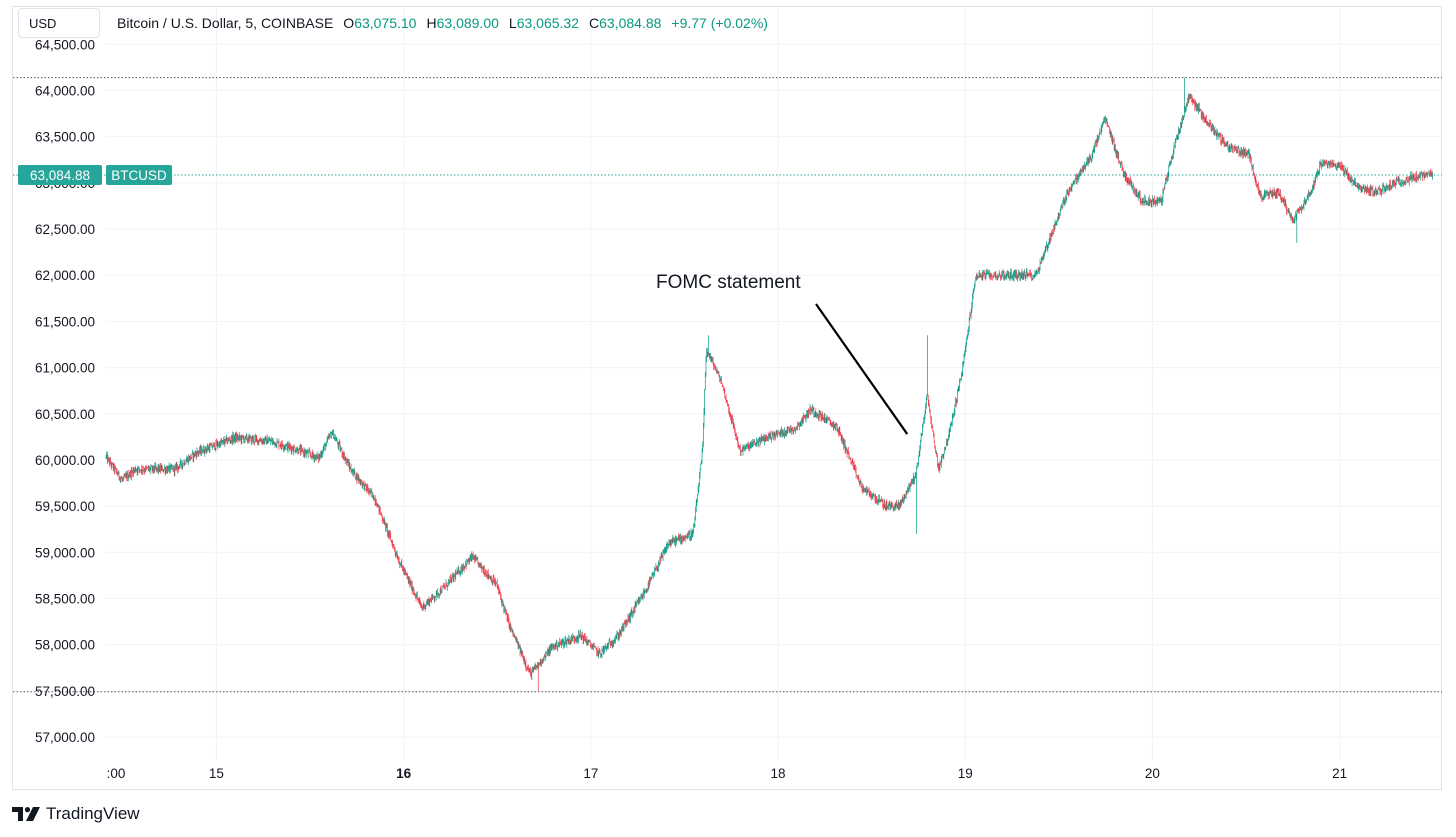 The height and width of the screenshot is (837, 1456). I want to click on last-price-box, so click(60, 175).